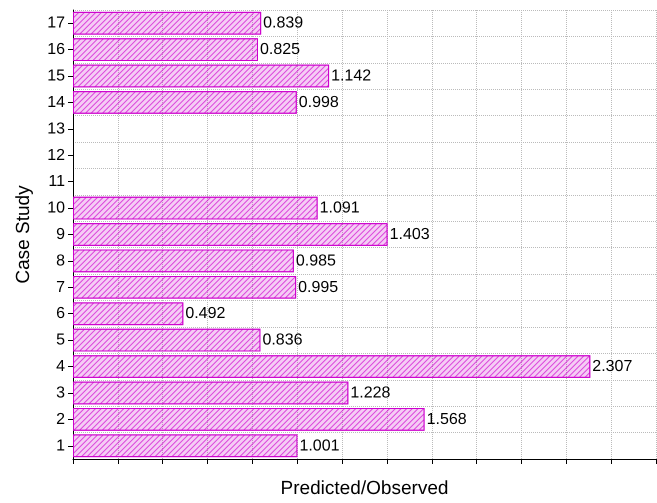  I want to click on data-label: 0.825, so click(280, 49).